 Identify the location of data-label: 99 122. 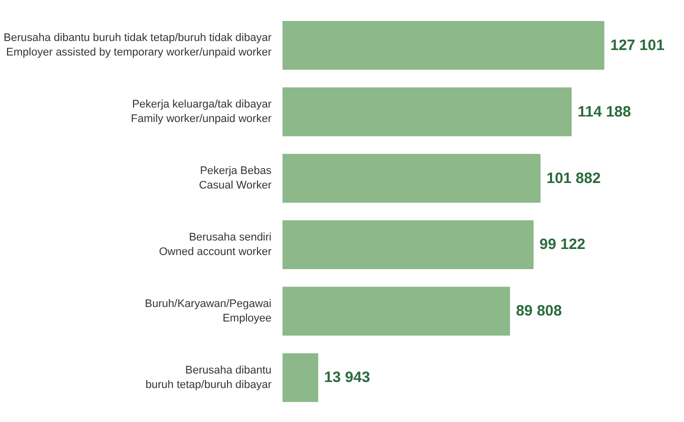
(563, 245).